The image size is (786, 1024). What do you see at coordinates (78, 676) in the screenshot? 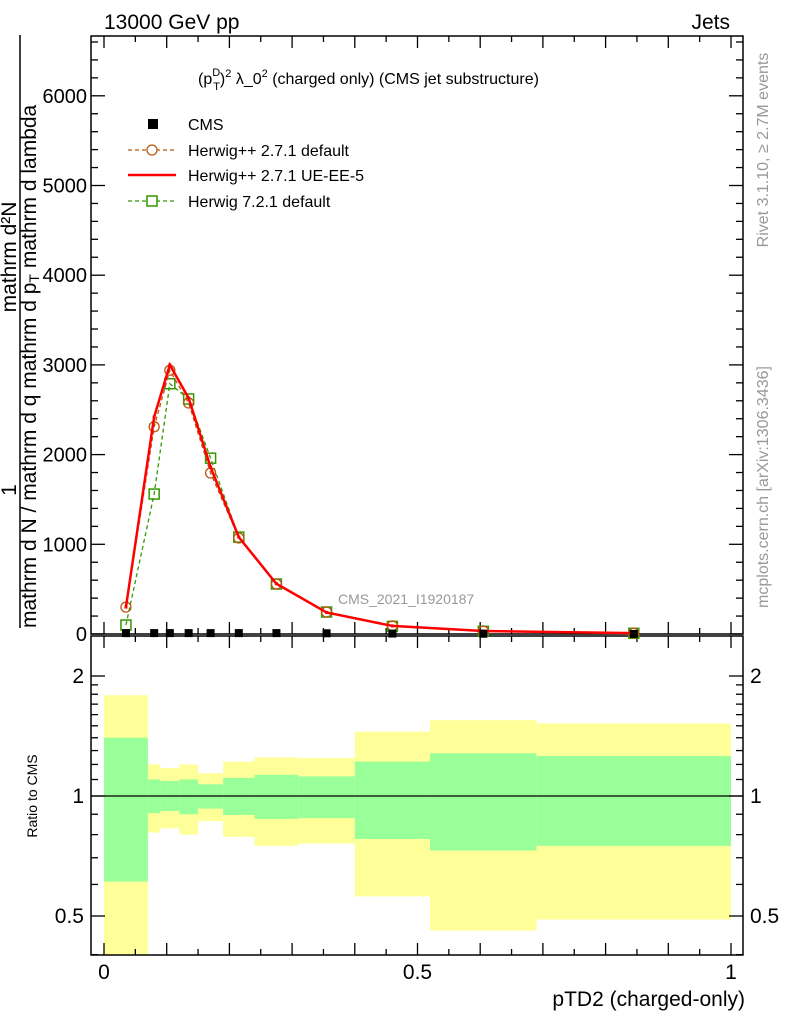
I see `ratio-y-tick-label: 2` at bounding box center [78, 676].